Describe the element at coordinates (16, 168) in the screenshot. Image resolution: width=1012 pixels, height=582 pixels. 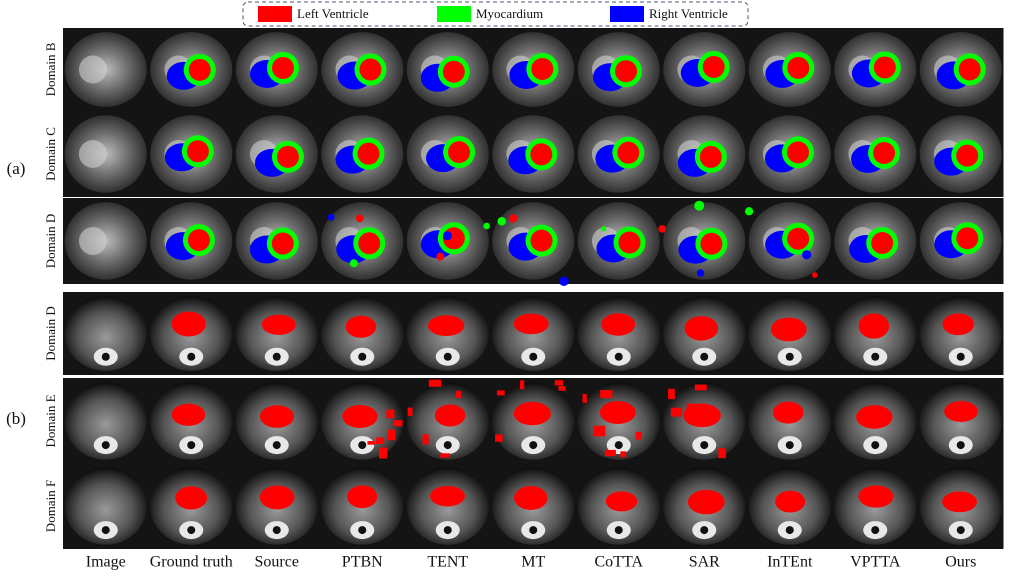
I see `section-label: (a)` at that location.